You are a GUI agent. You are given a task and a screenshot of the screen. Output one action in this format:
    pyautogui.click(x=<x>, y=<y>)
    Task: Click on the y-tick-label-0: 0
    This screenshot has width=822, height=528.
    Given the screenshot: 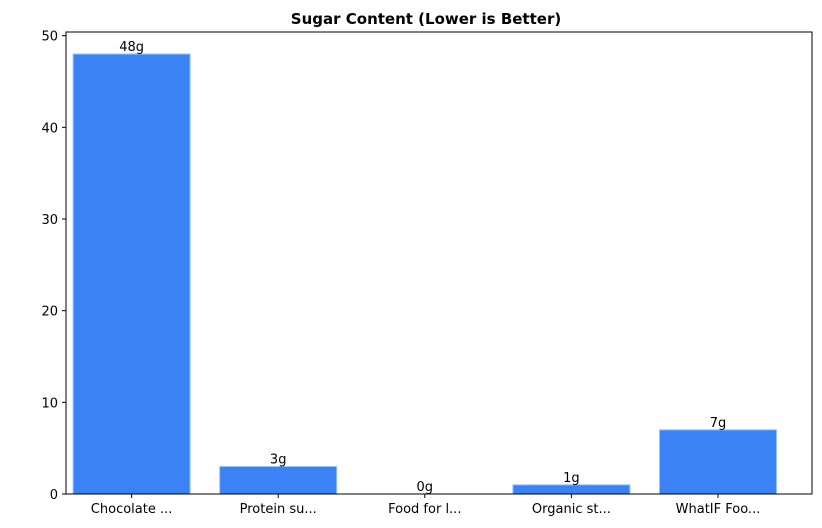 What is the action you would take?
    pyautogui.click(x=54, y=495)
    